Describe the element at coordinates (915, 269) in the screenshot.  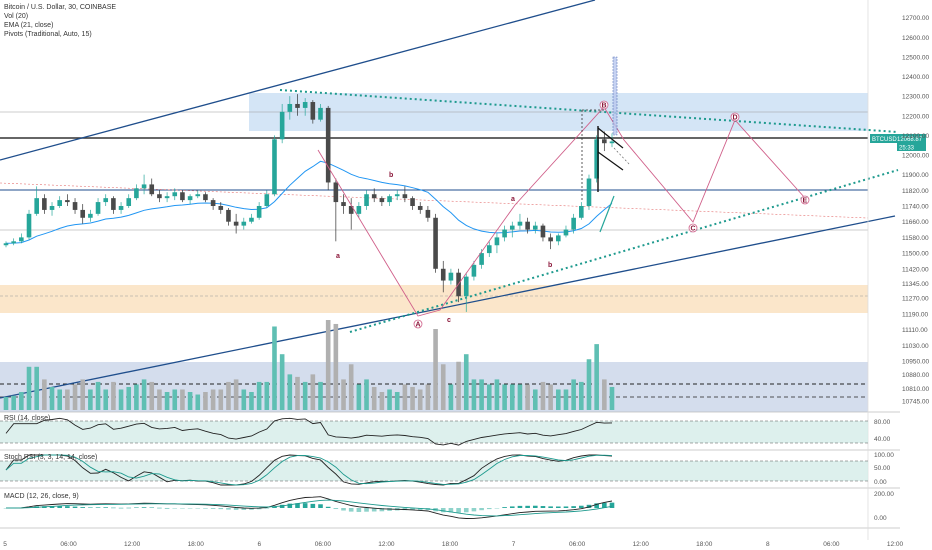
I see `y-tick-label: 11420.00` at that location.